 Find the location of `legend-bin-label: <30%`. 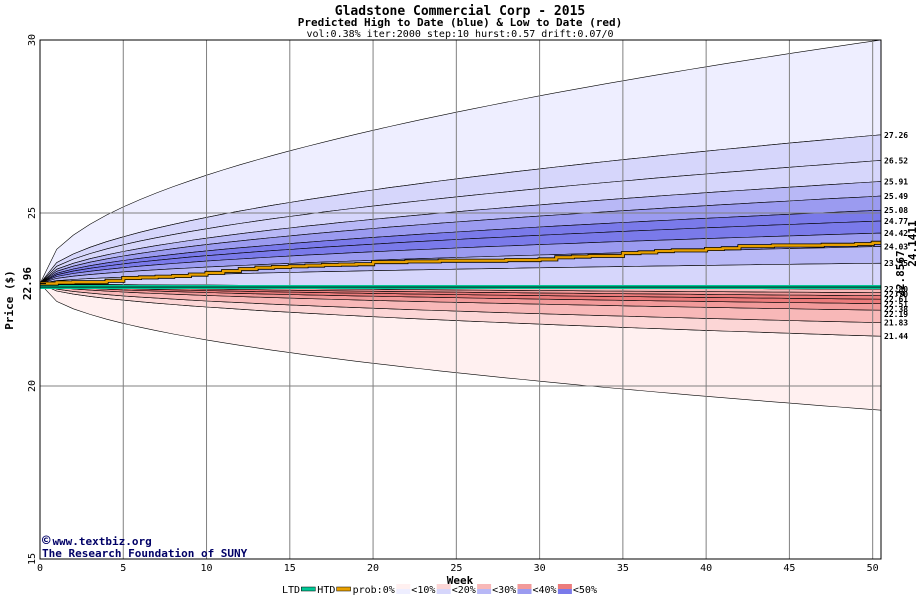

legend-bin-label: <30% is located at coordinates (504, 590).